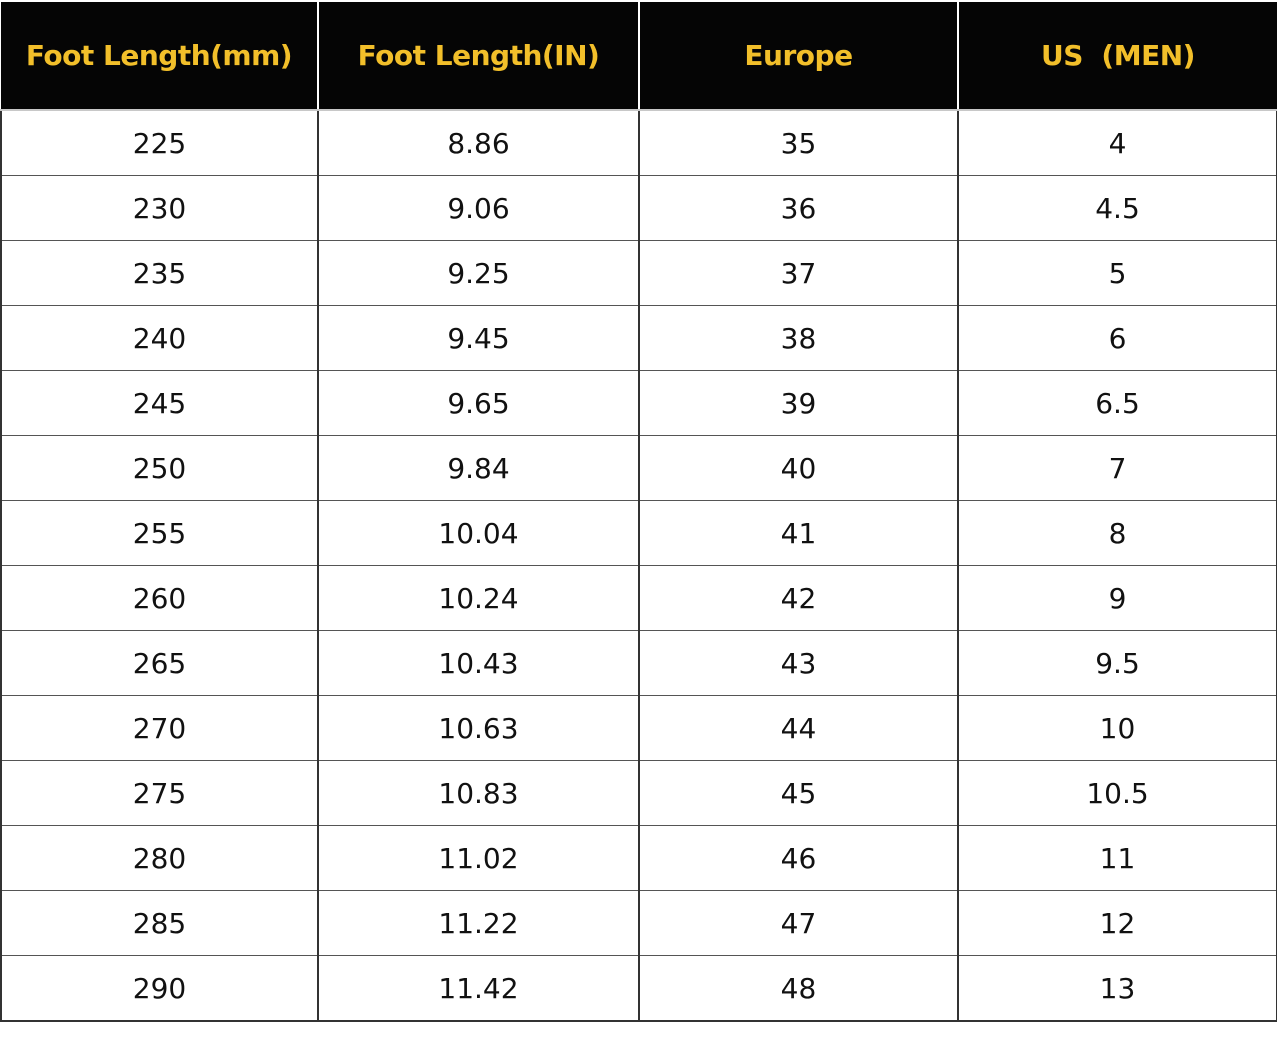 This screenshot has height=1037, width=1277. I want to click on cell-foot-length-in: 10.43, so click(478, 663).